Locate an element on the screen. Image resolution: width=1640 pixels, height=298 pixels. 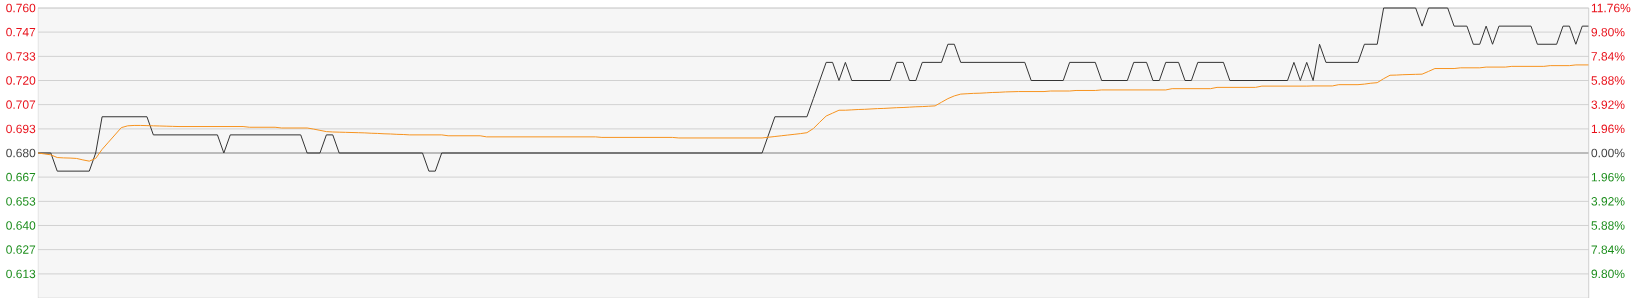
y2-tick-label: 0.00% is located at coordinates (1608, 153).